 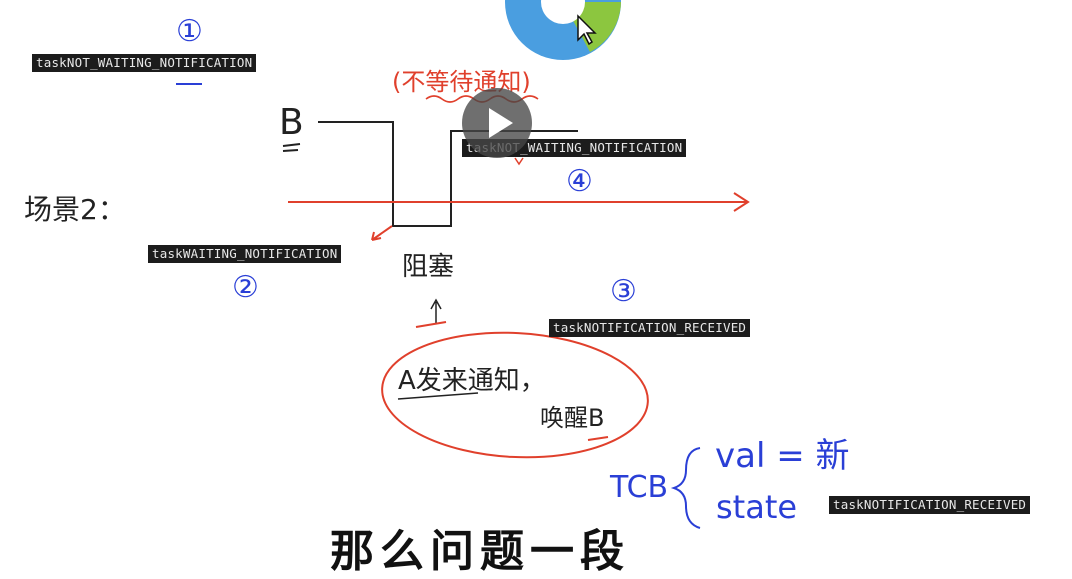 What do you see at coordinates (291, 122) in the screenshot?
I see `task-b-label: B` at bounding box center [291, 122].